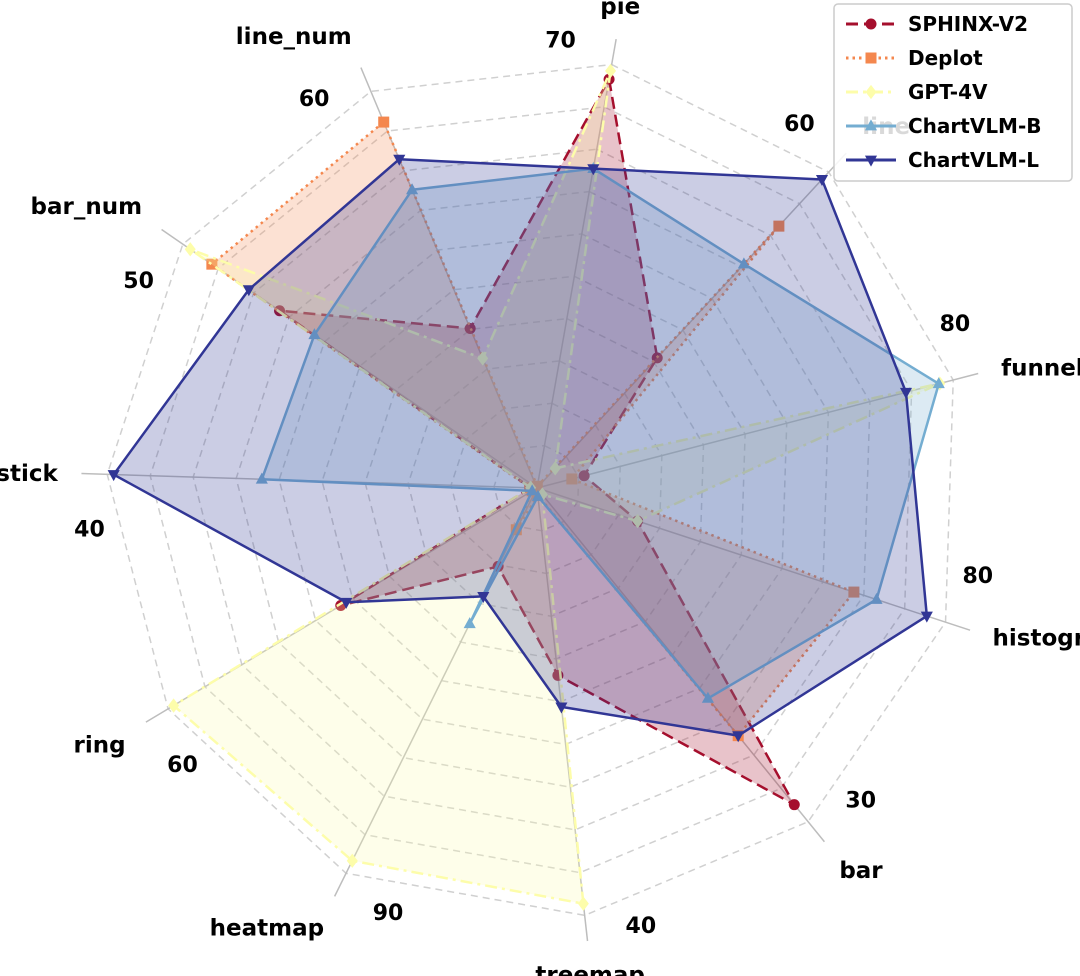 The image size is (1080, 976). I want to click on axis-label-candlestick: candlestick, so click(29, 474).